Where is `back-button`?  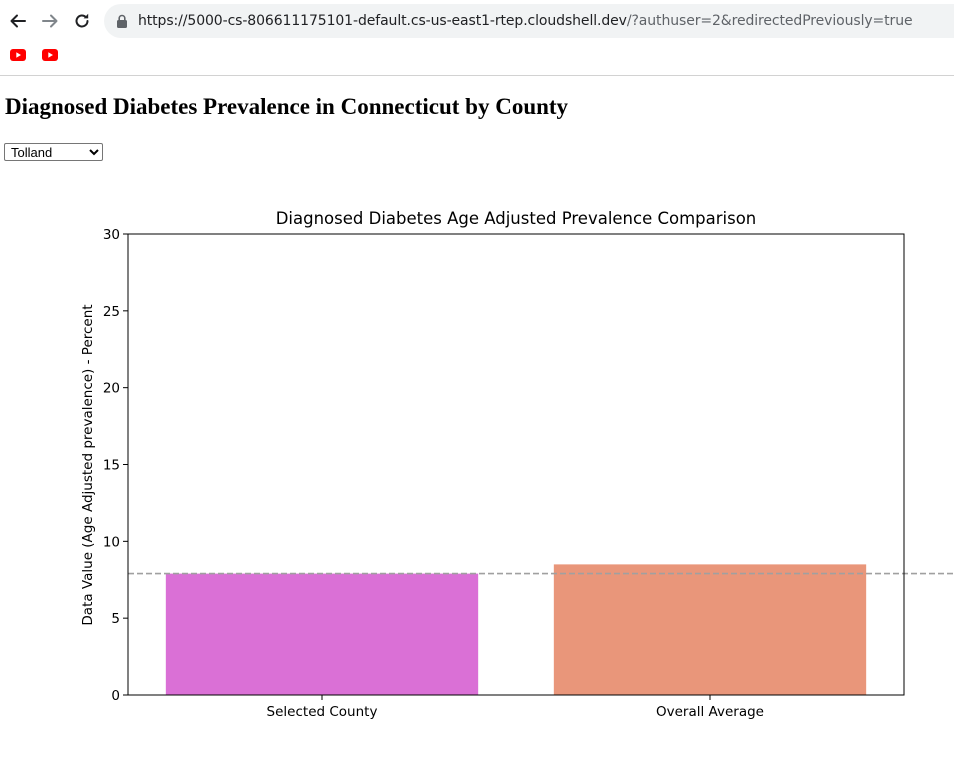
back-button is located at coordinates (18, 21).